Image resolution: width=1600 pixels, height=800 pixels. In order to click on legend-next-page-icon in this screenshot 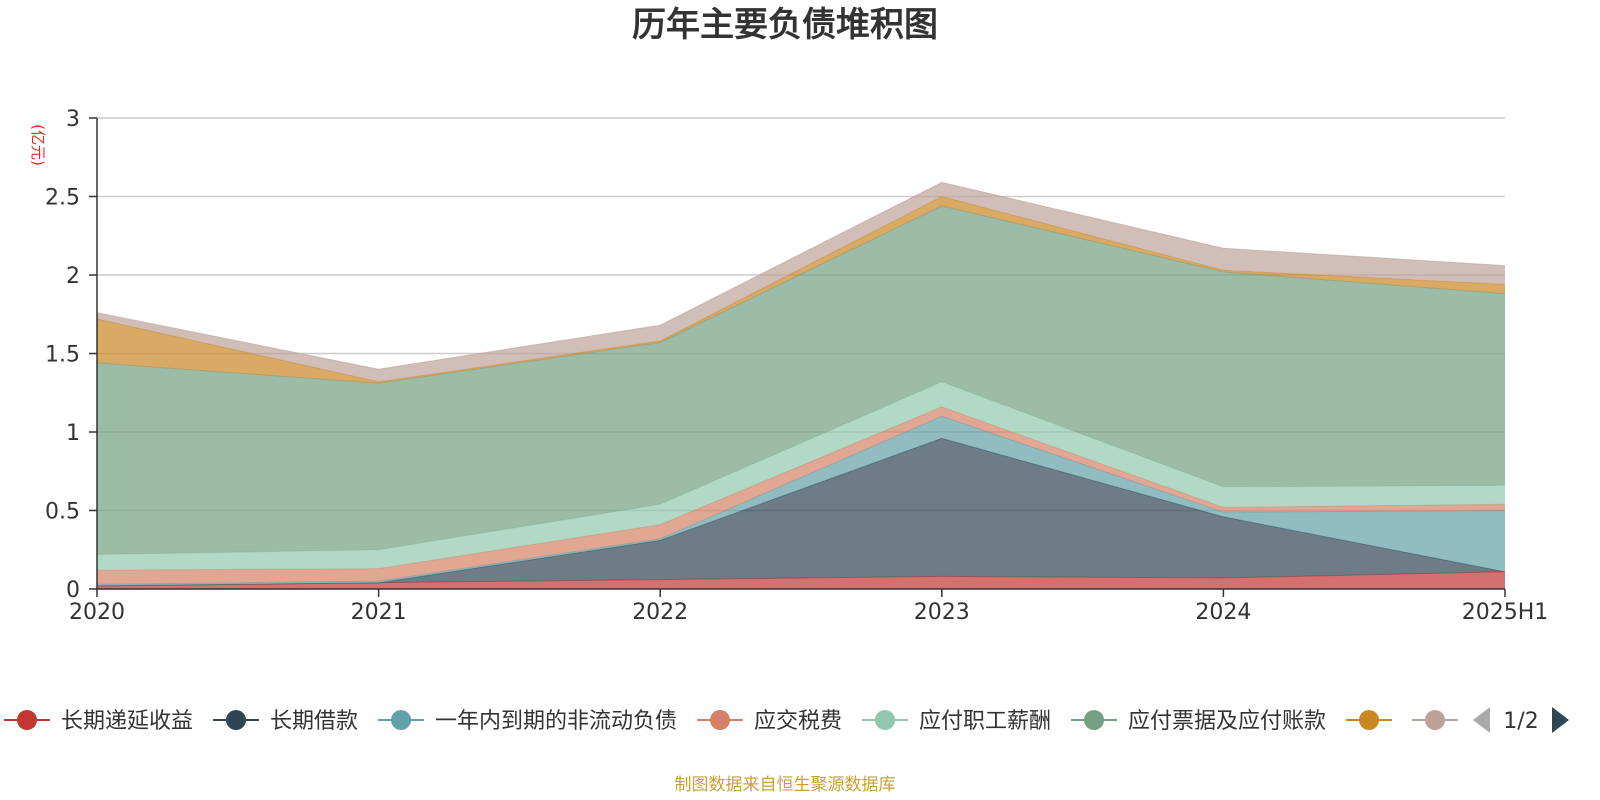, I will do `click(1560, 720)`.